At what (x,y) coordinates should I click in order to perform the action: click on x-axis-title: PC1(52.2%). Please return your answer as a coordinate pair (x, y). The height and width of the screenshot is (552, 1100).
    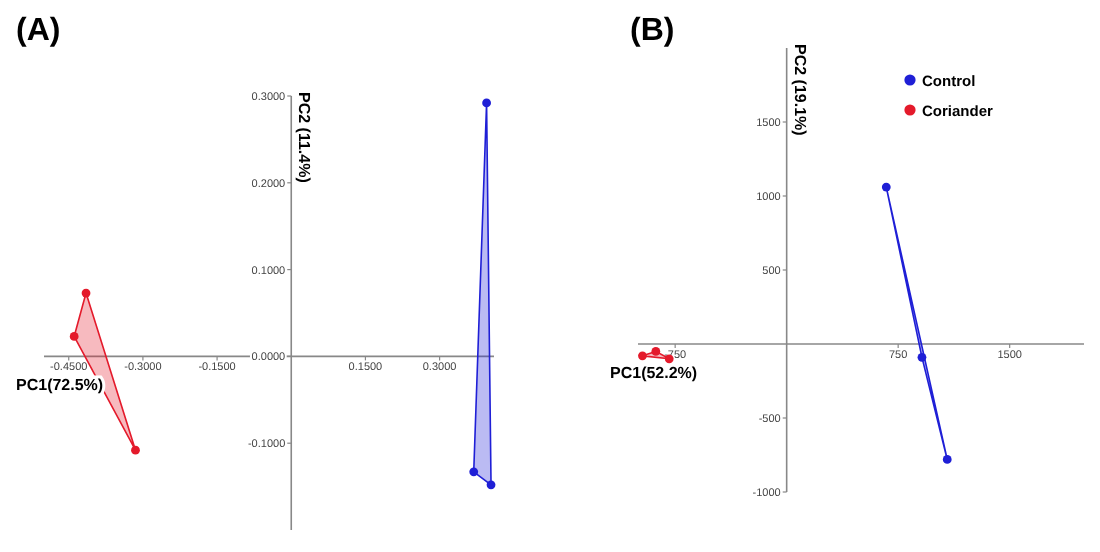
    Looking at the image, I should click on (654, 373).